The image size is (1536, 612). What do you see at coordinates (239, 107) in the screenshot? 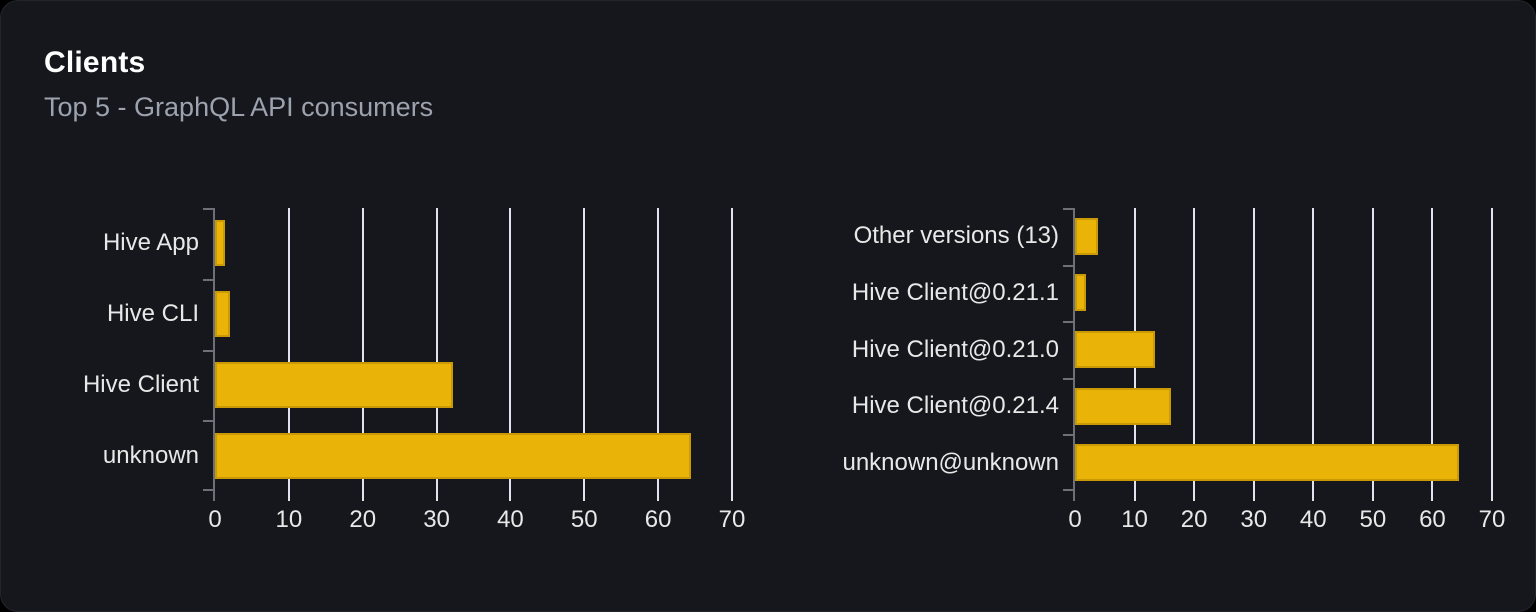
I see `card-subtitle: Top 5 - GraphQL API consumers` at bounding box center [239, 107].